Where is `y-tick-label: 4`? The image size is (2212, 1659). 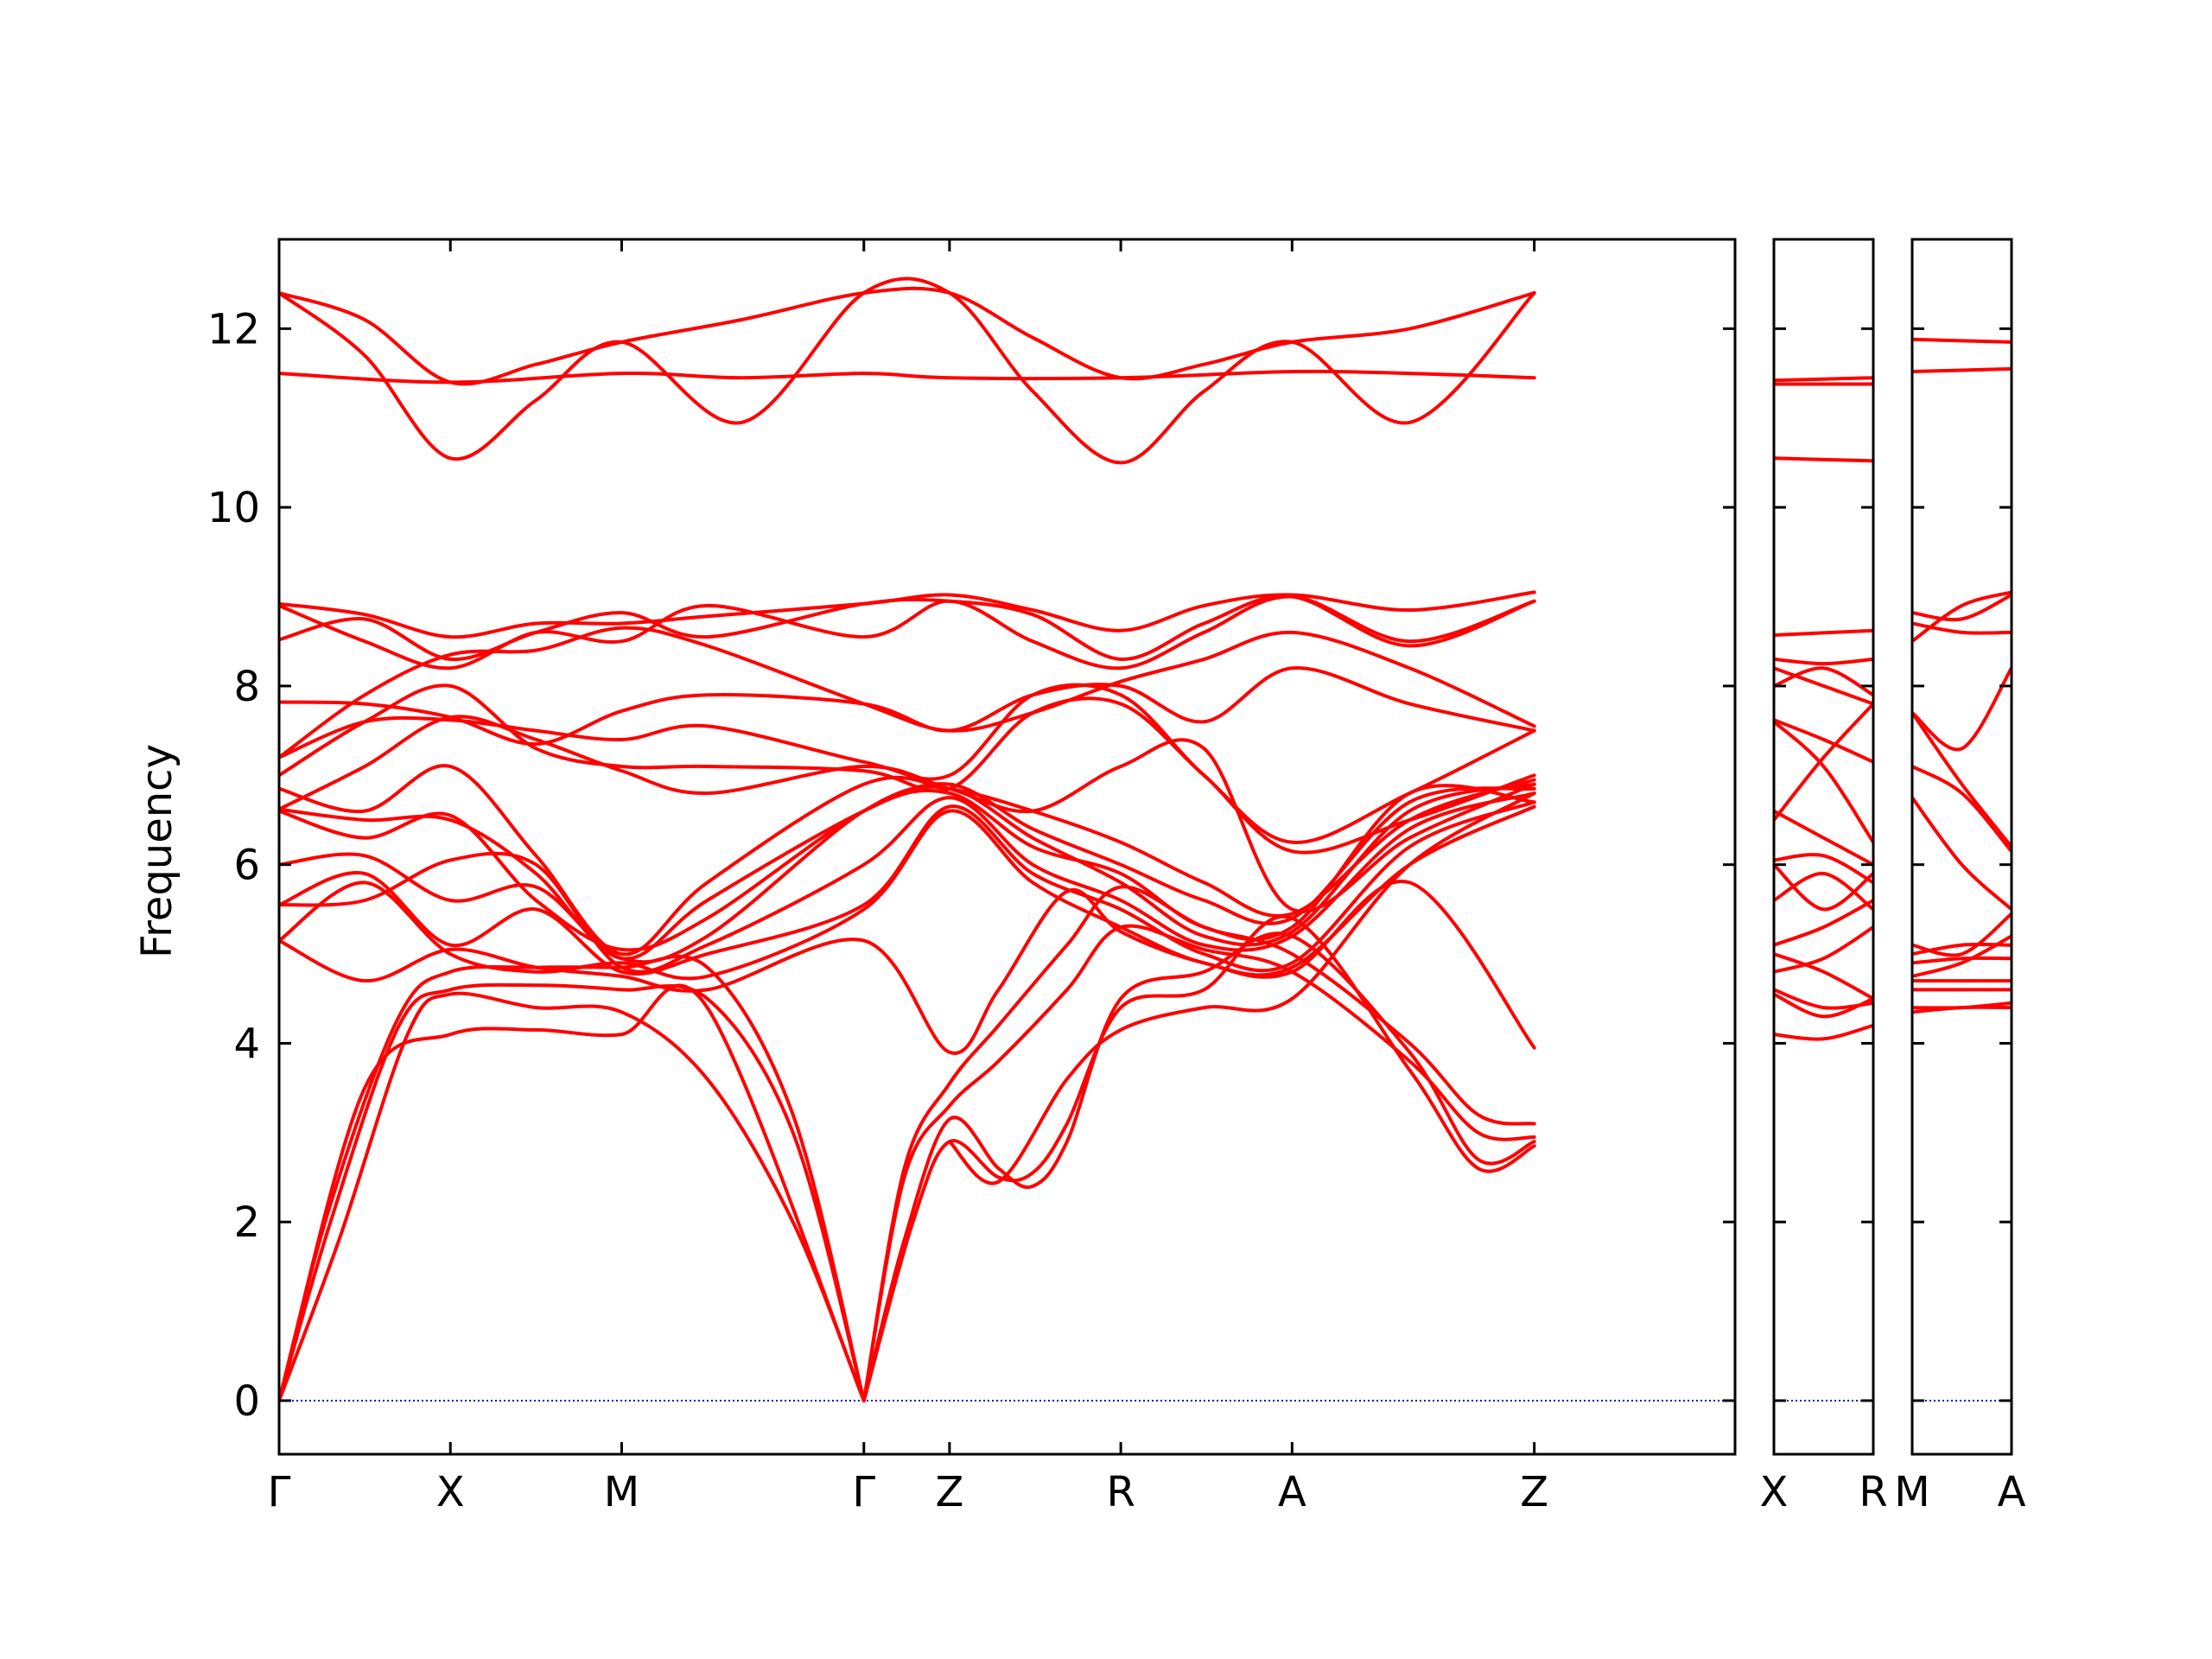 y-tick-label: 4 is located at coordinates (246, 1044).